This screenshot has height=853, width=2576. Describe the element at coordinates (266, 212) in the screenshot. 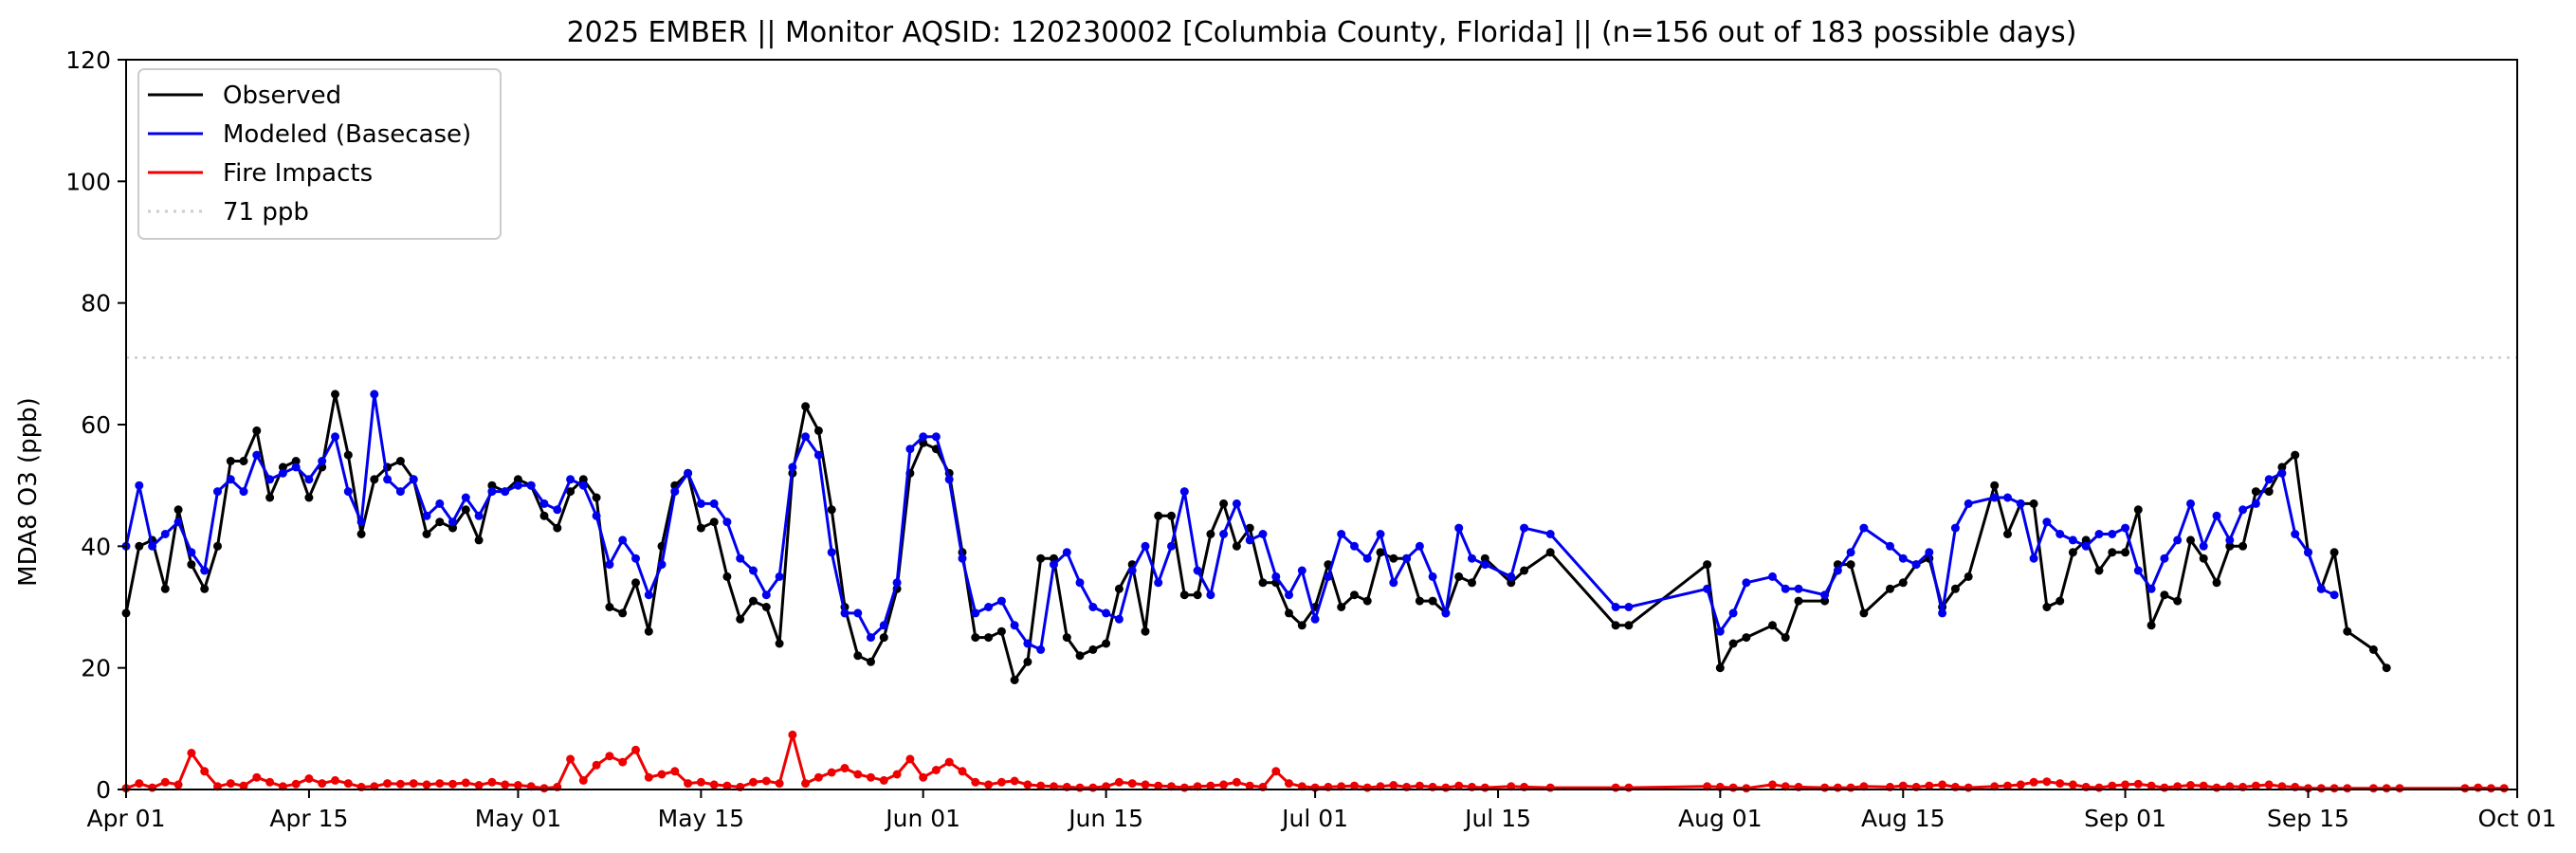

I see `legend-label: 71 ppb` at that location.